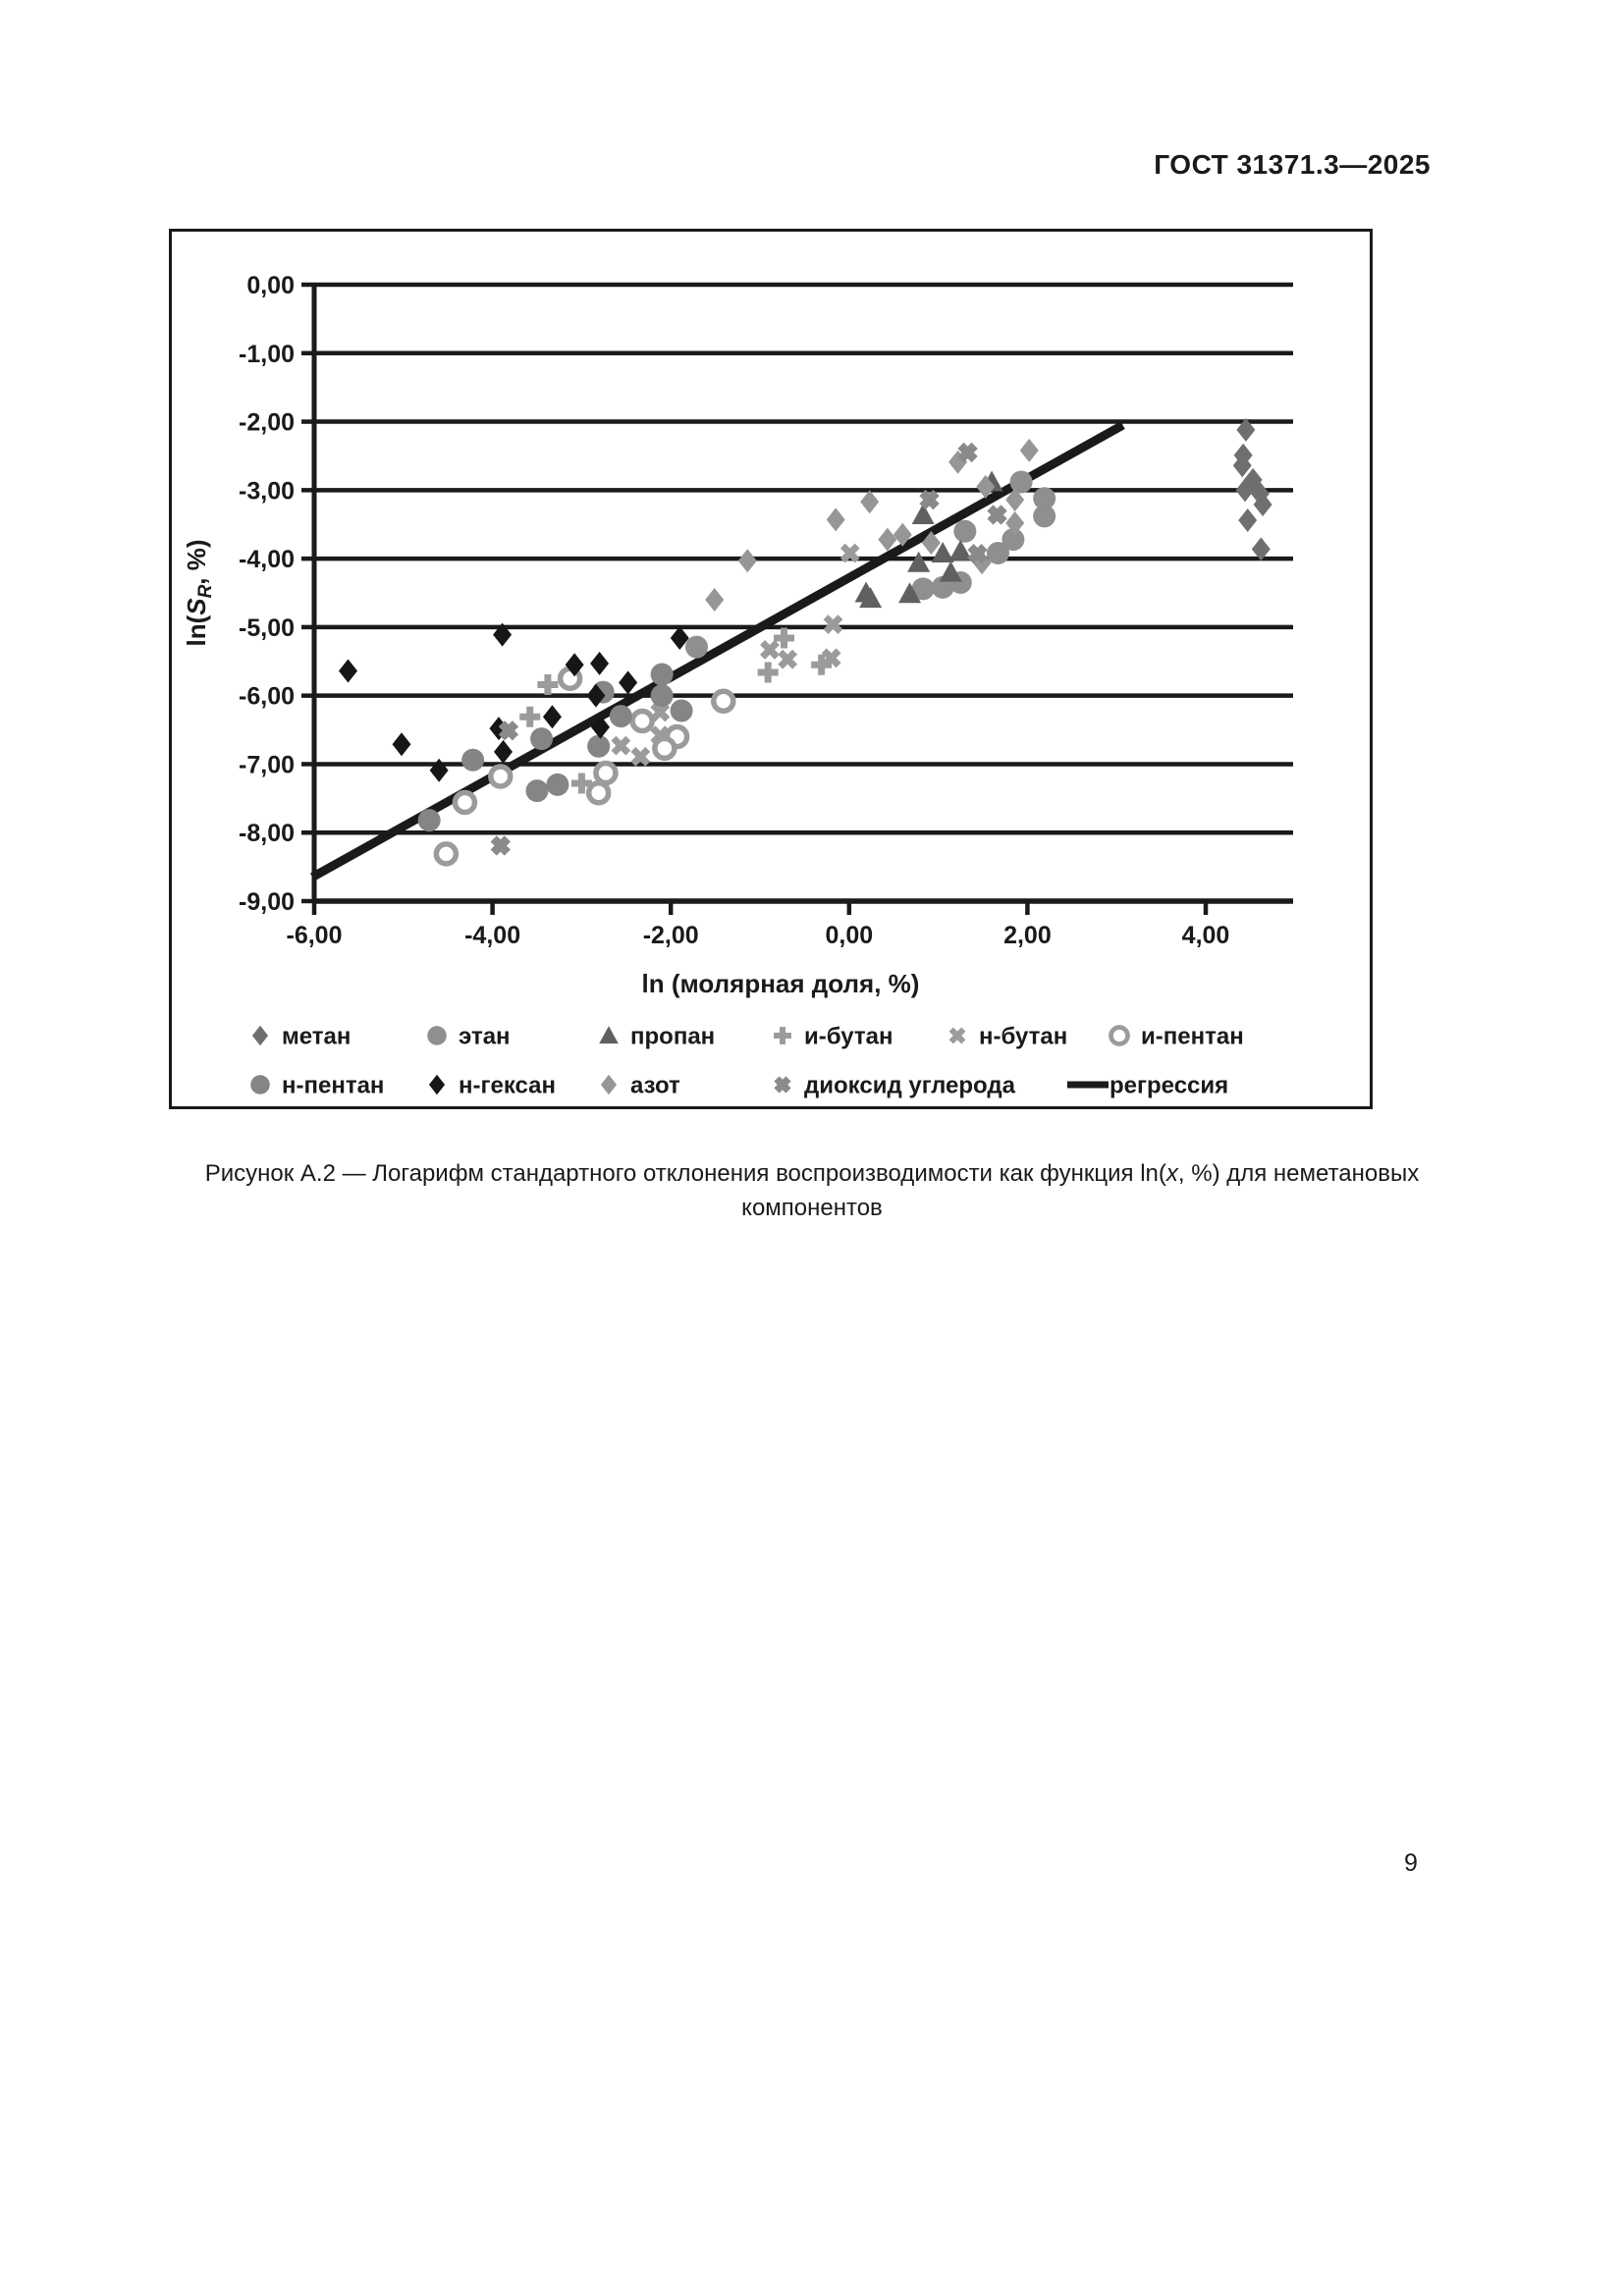 The height and width of the screenshot is (2296, 1624). I want to click on legend-item-n-hexane: н-гексан, so click(492, 1086).